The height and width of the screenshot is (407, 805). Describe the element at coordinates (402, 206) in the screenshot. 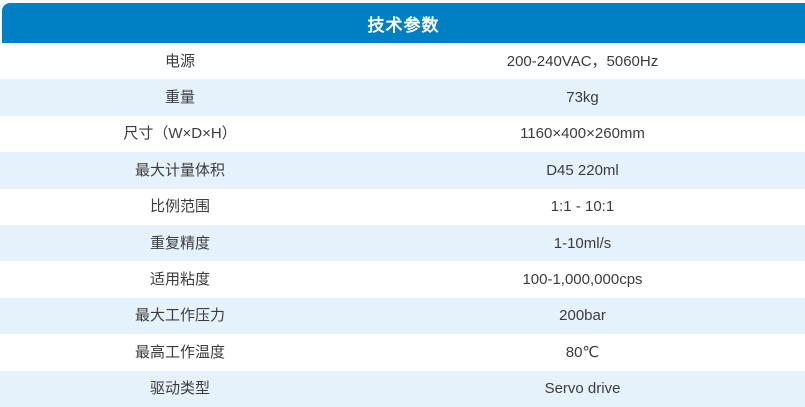

I see `table-row: 比例范围 1:1 - 10:1` at that location.